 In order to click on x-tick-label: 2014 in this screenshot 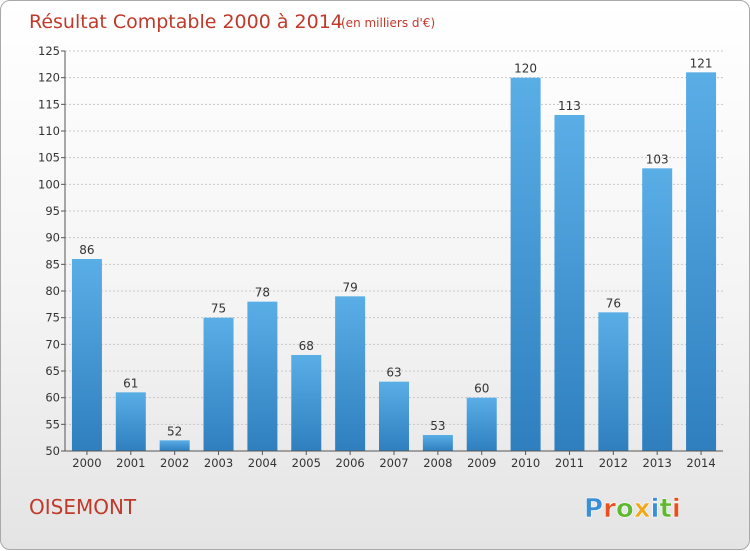, I will do `click(700, 463)`.